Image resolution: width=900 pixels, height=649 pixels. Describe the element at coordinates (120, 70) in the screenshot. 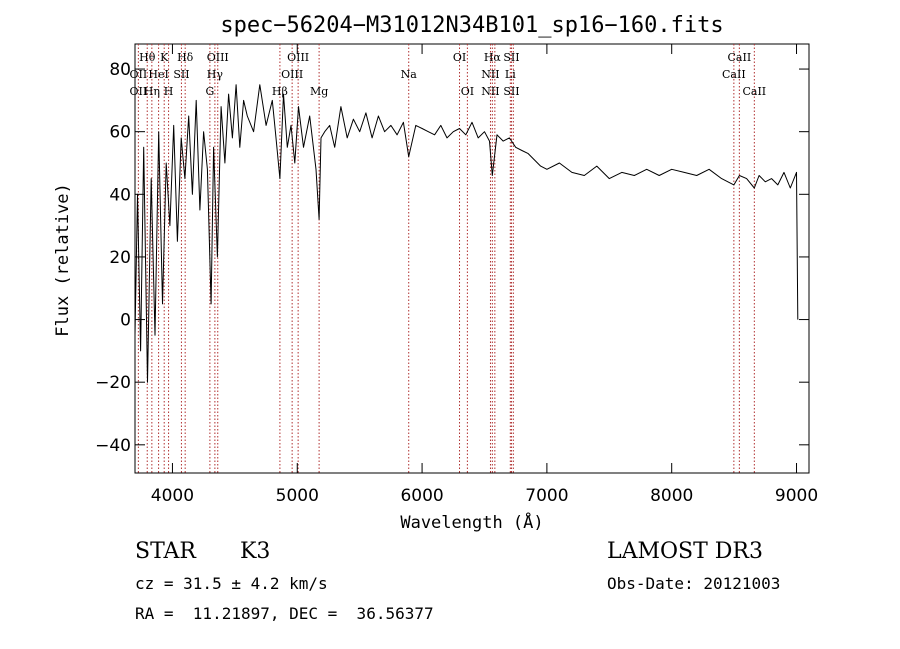

I see `y-tick-label: 80` at that location.